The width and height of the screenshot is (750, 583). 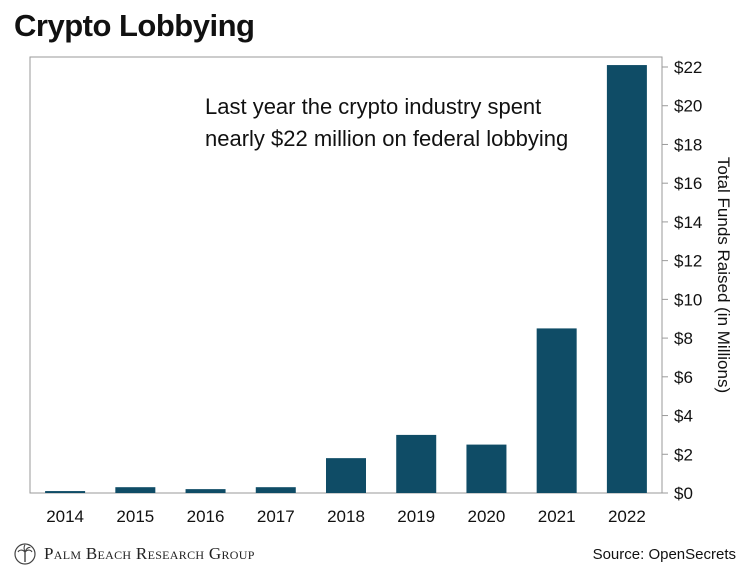 I want to click on bar-2016, so click(x=205, y=491).